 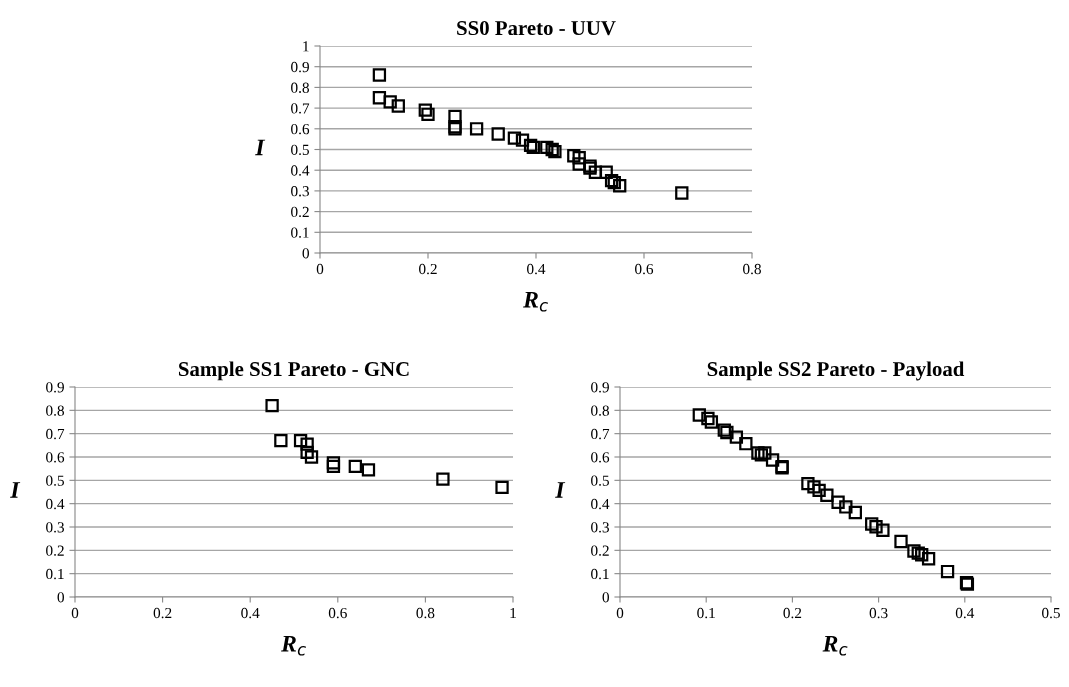 What do you see at coordinates (836, 371) in the screenshot?
I see `chart-title: Sample SS2 Pareto - Payload` at bounding box center [836, 371].